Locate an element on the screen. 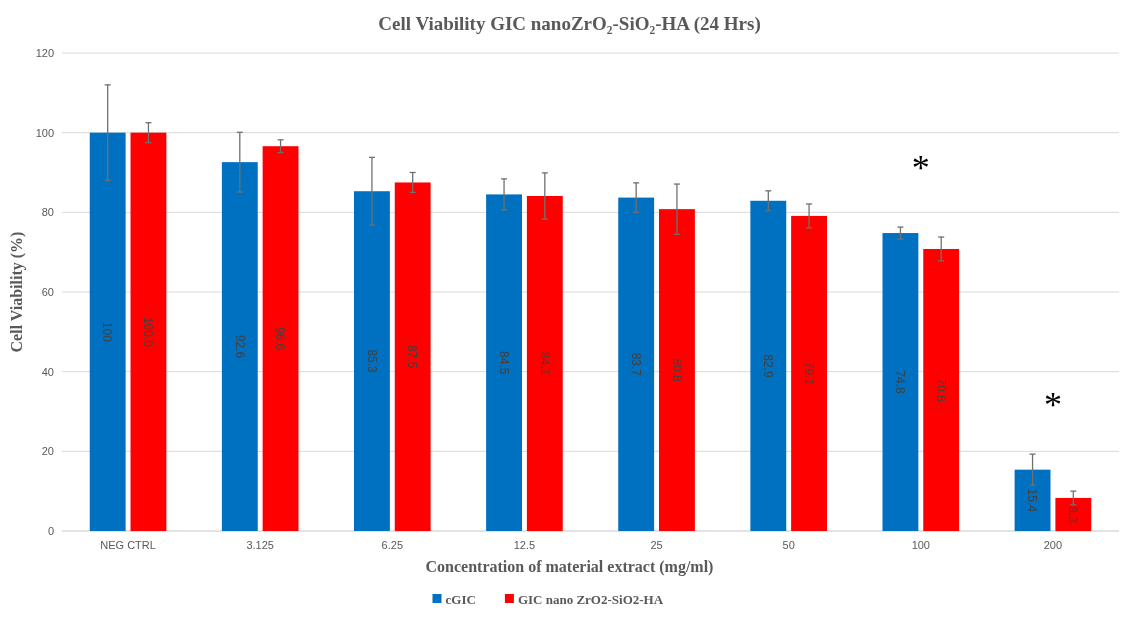  data-label: 80.8 is located at coordinates (676, 370).